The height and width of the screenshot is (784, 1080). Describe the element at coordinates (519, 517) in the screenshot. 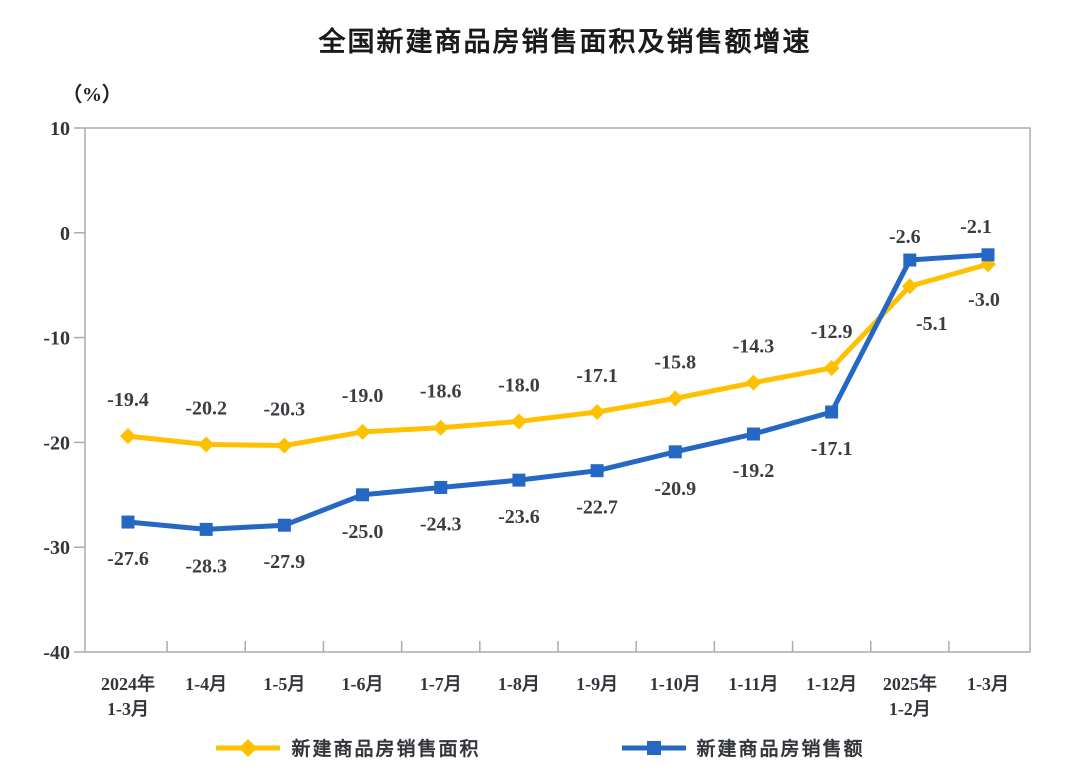

I see `data-label: -23.6` at that location.